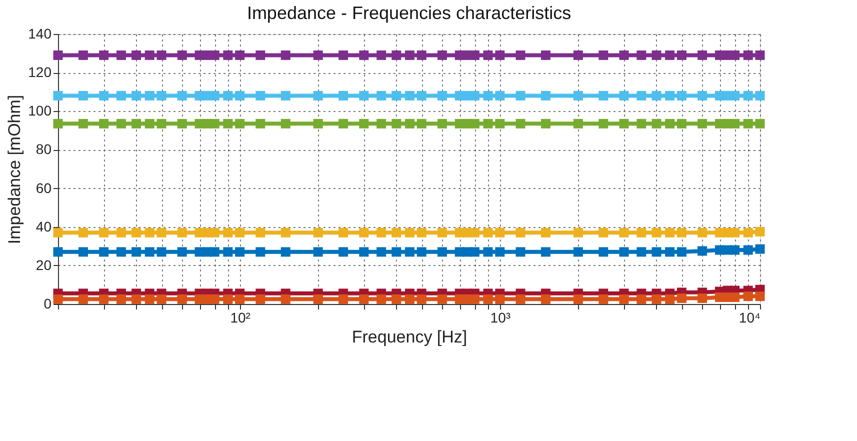  I want to click on y-tick-label: 120, so click(40, 72).